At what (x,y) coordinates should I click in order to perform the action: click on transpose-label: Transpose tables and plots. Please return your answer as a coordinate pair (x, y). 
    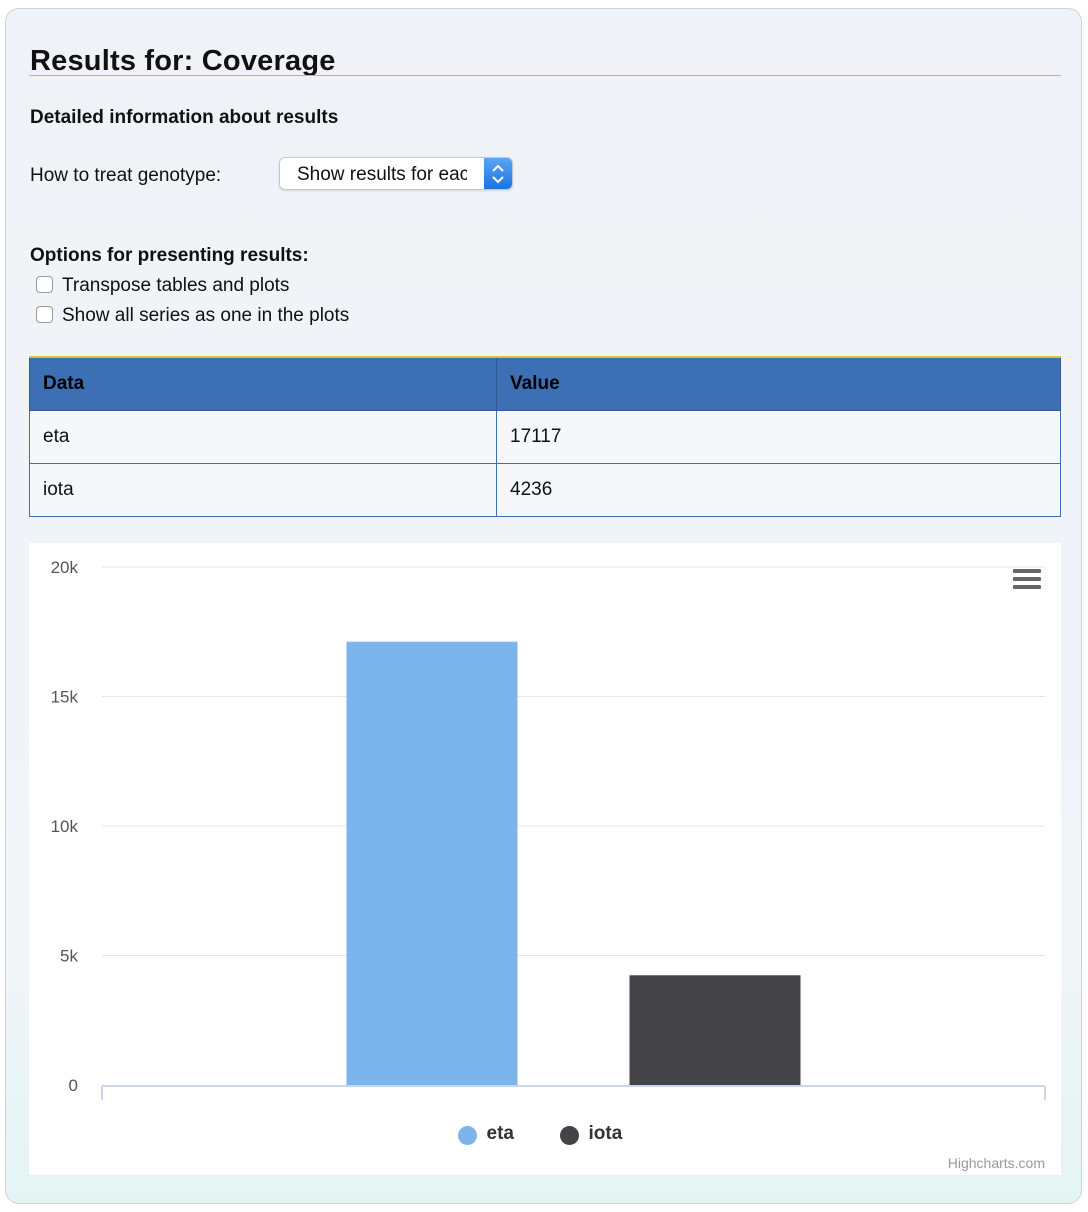
    Looking at the image, I should click on (176, 285).